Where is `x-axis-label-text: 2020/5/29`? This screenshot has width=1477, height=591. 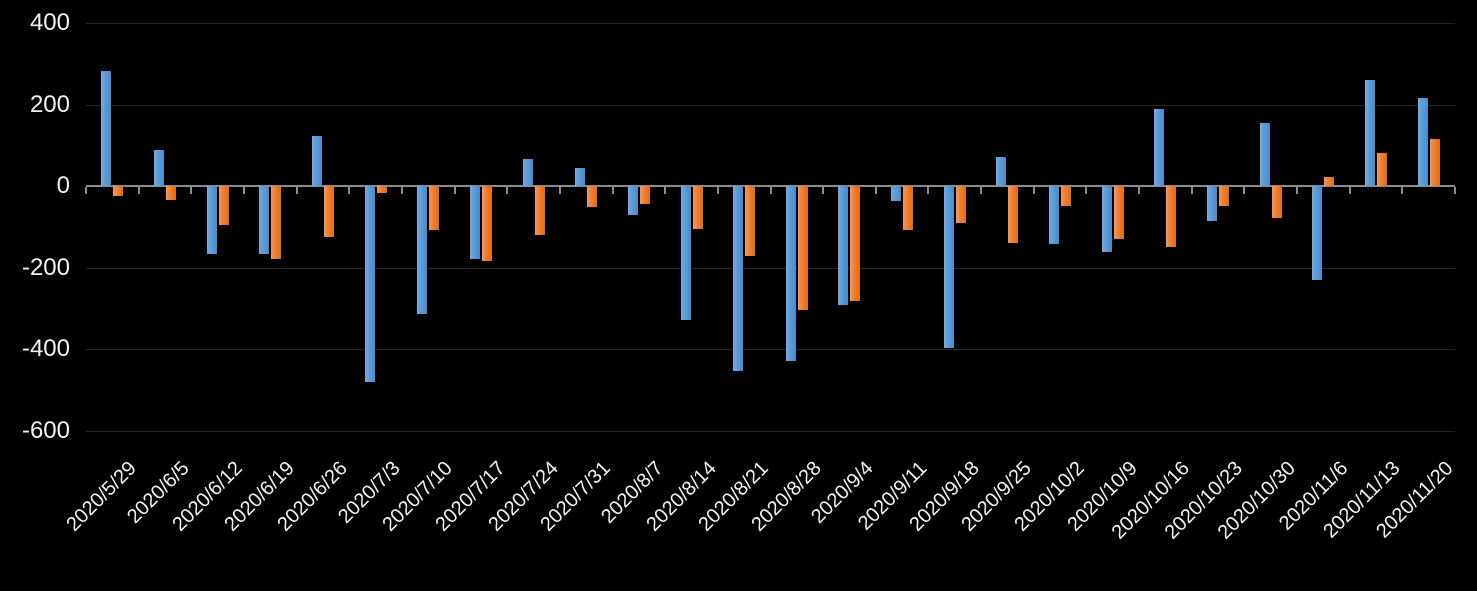
x-axis-label-text: 2020/5/29 is located at coordinates (101, 496).